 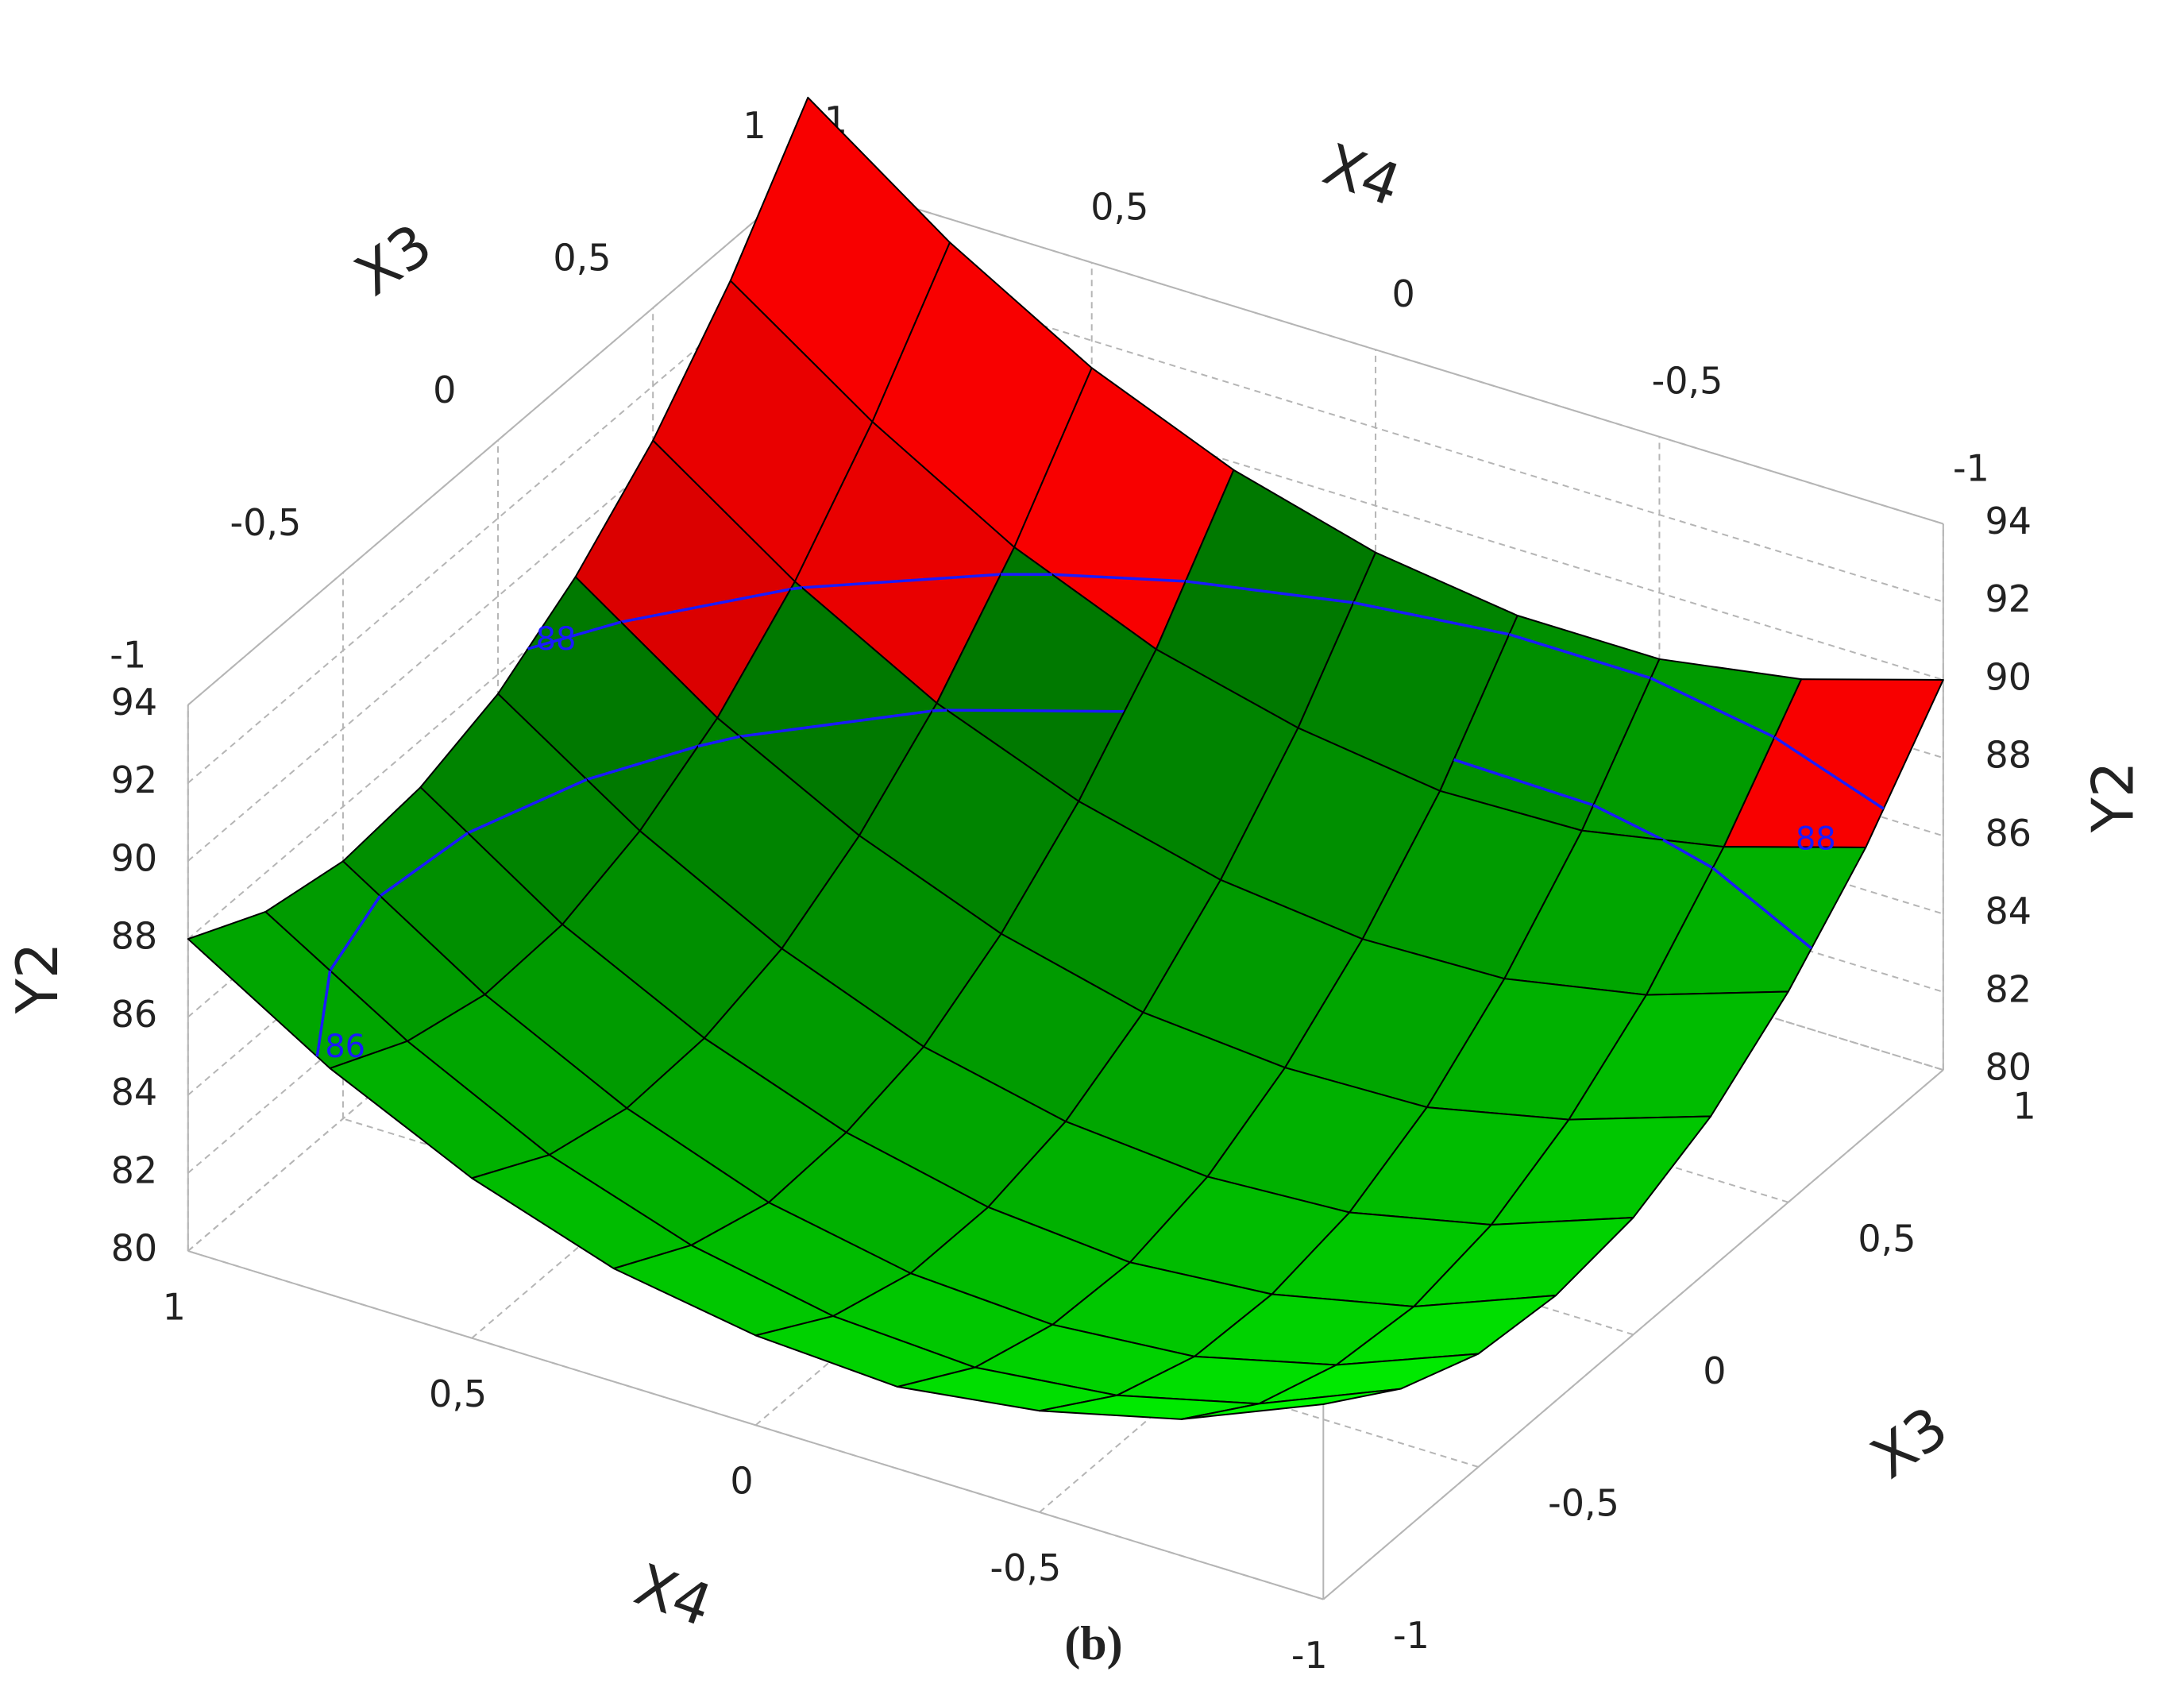 What do you see at coordinates (345, 1047) in the screenshot?
I see `contour-label: 86` at bounding box center [345, 1047].